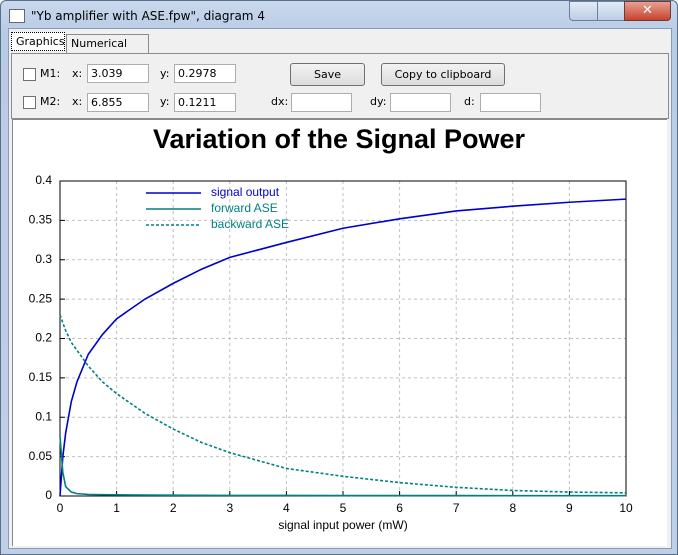 The width and height of the screenshot is (678, 555). What do you see at coordinates (41, 220) in the screenshot?
I see `y-tick-label: 0.35` at bounding box center [41, 220].